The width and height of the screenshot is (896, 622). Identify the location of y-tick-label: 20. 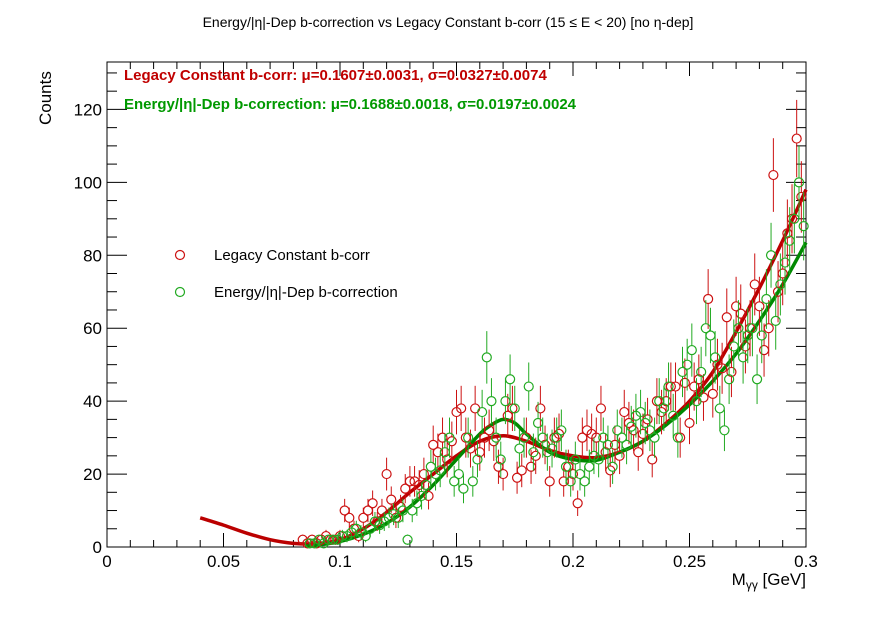
(92, 474).